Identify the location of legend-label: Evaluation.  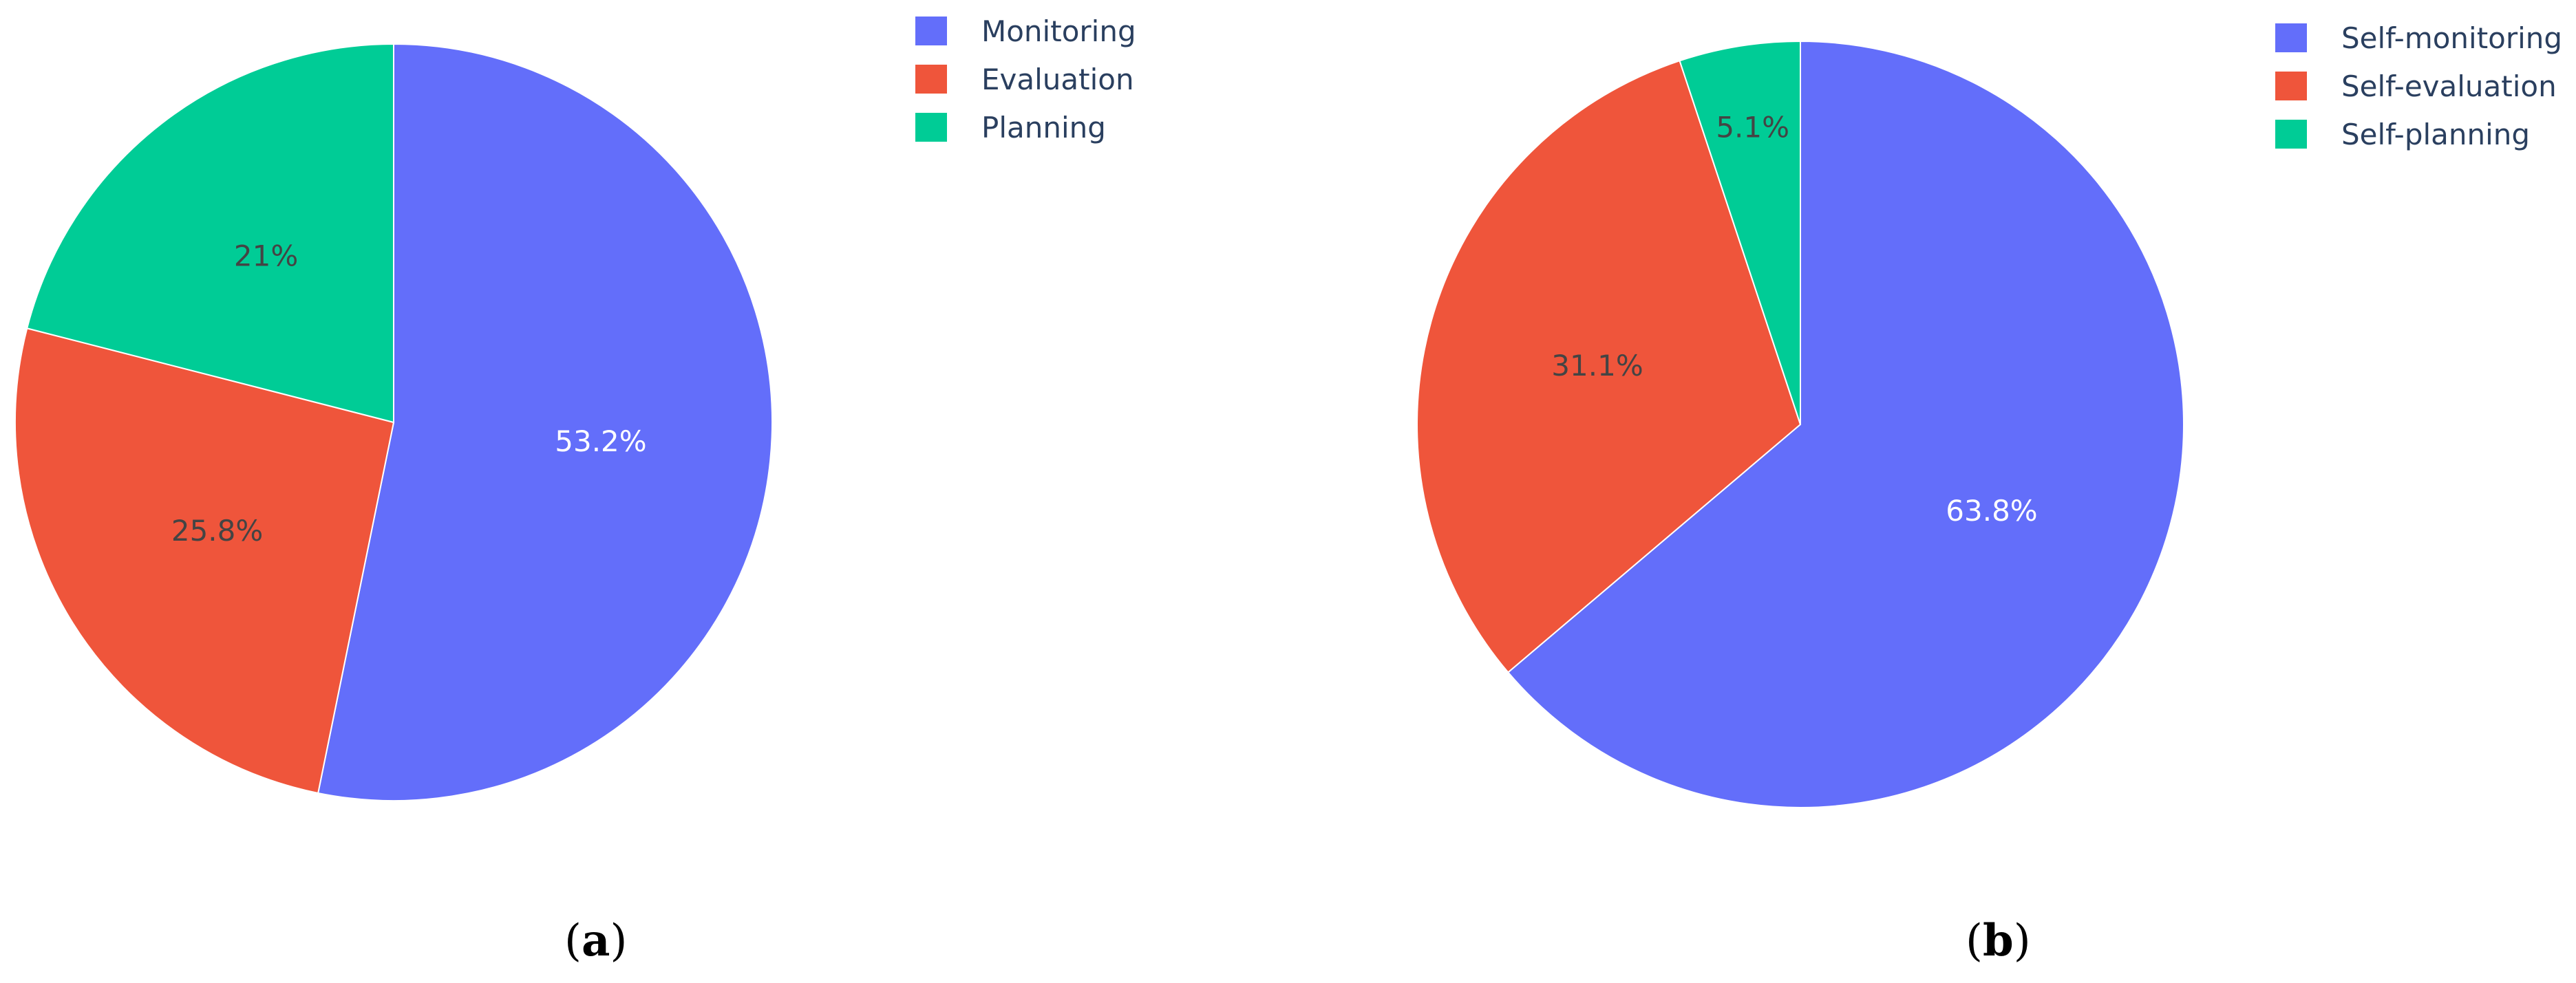
(1057, 79).